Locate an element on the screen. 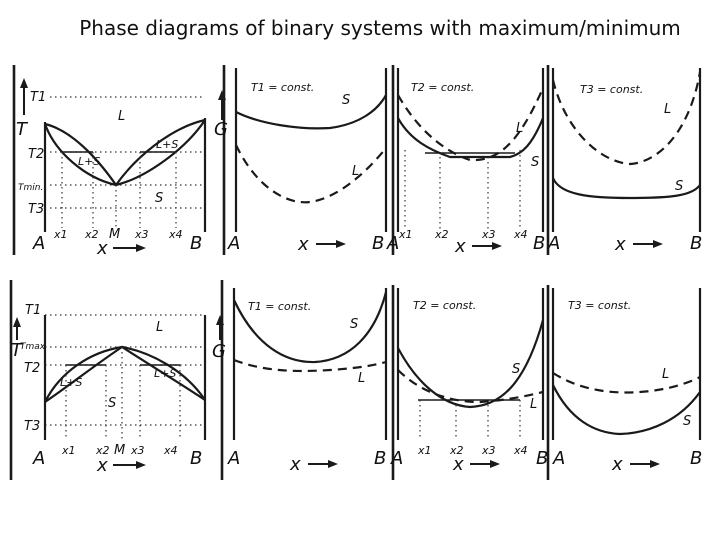 The image size is (720, 540). label-tmax: Tmax is located at coordinates (33, 347).